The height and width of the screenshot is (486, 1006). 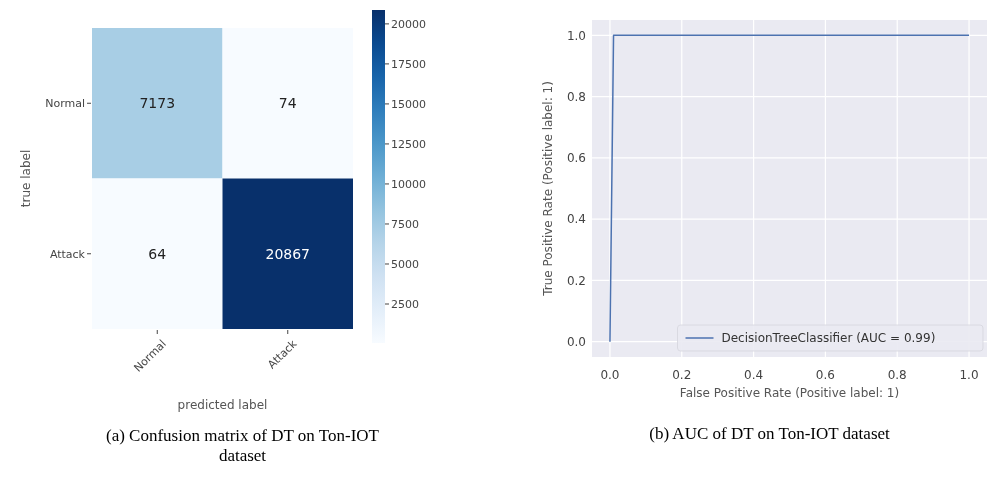 What do you see at coordinates (405, 264) in the screenshot?
I see `color-bar-label: 5000` at bounding box center [405, 264].